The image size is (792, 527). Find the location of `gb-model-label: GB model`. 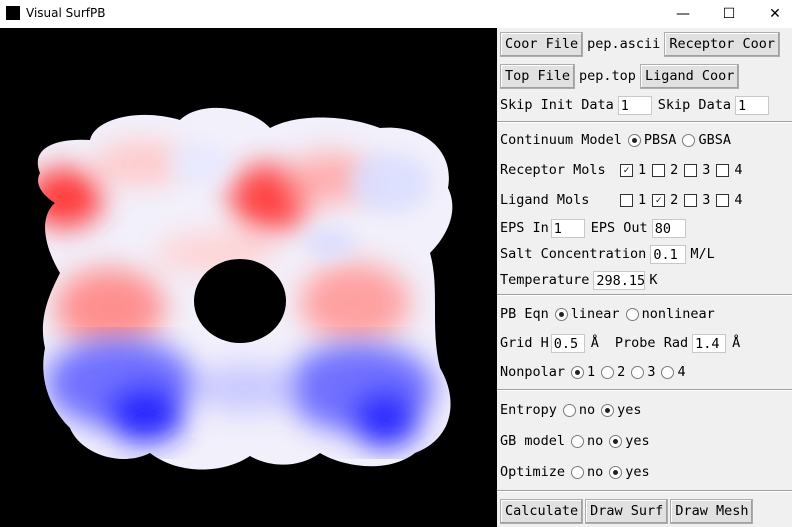

gb-model-label: GB model is located at coordinates (533, 441).